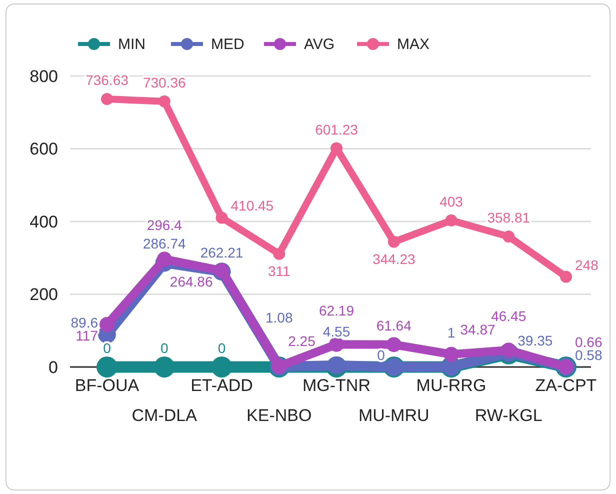 The height and width of the screenshot is (494, 616). What do you see at coordinates (279, 270) in the screenshot?
I see `data-label: 311` at bounding box center [279, 270].